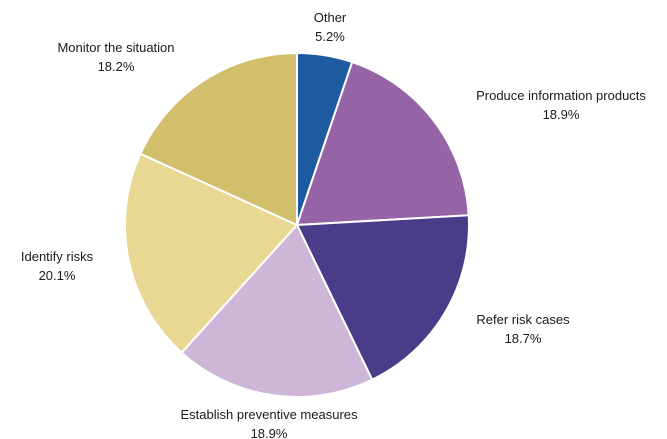 The width and height of the screenshot is (667, 439). Describe the element at coordinates (218, 139) in the screenshot. I see `pie-slice-monitor-the-situation` at that location.